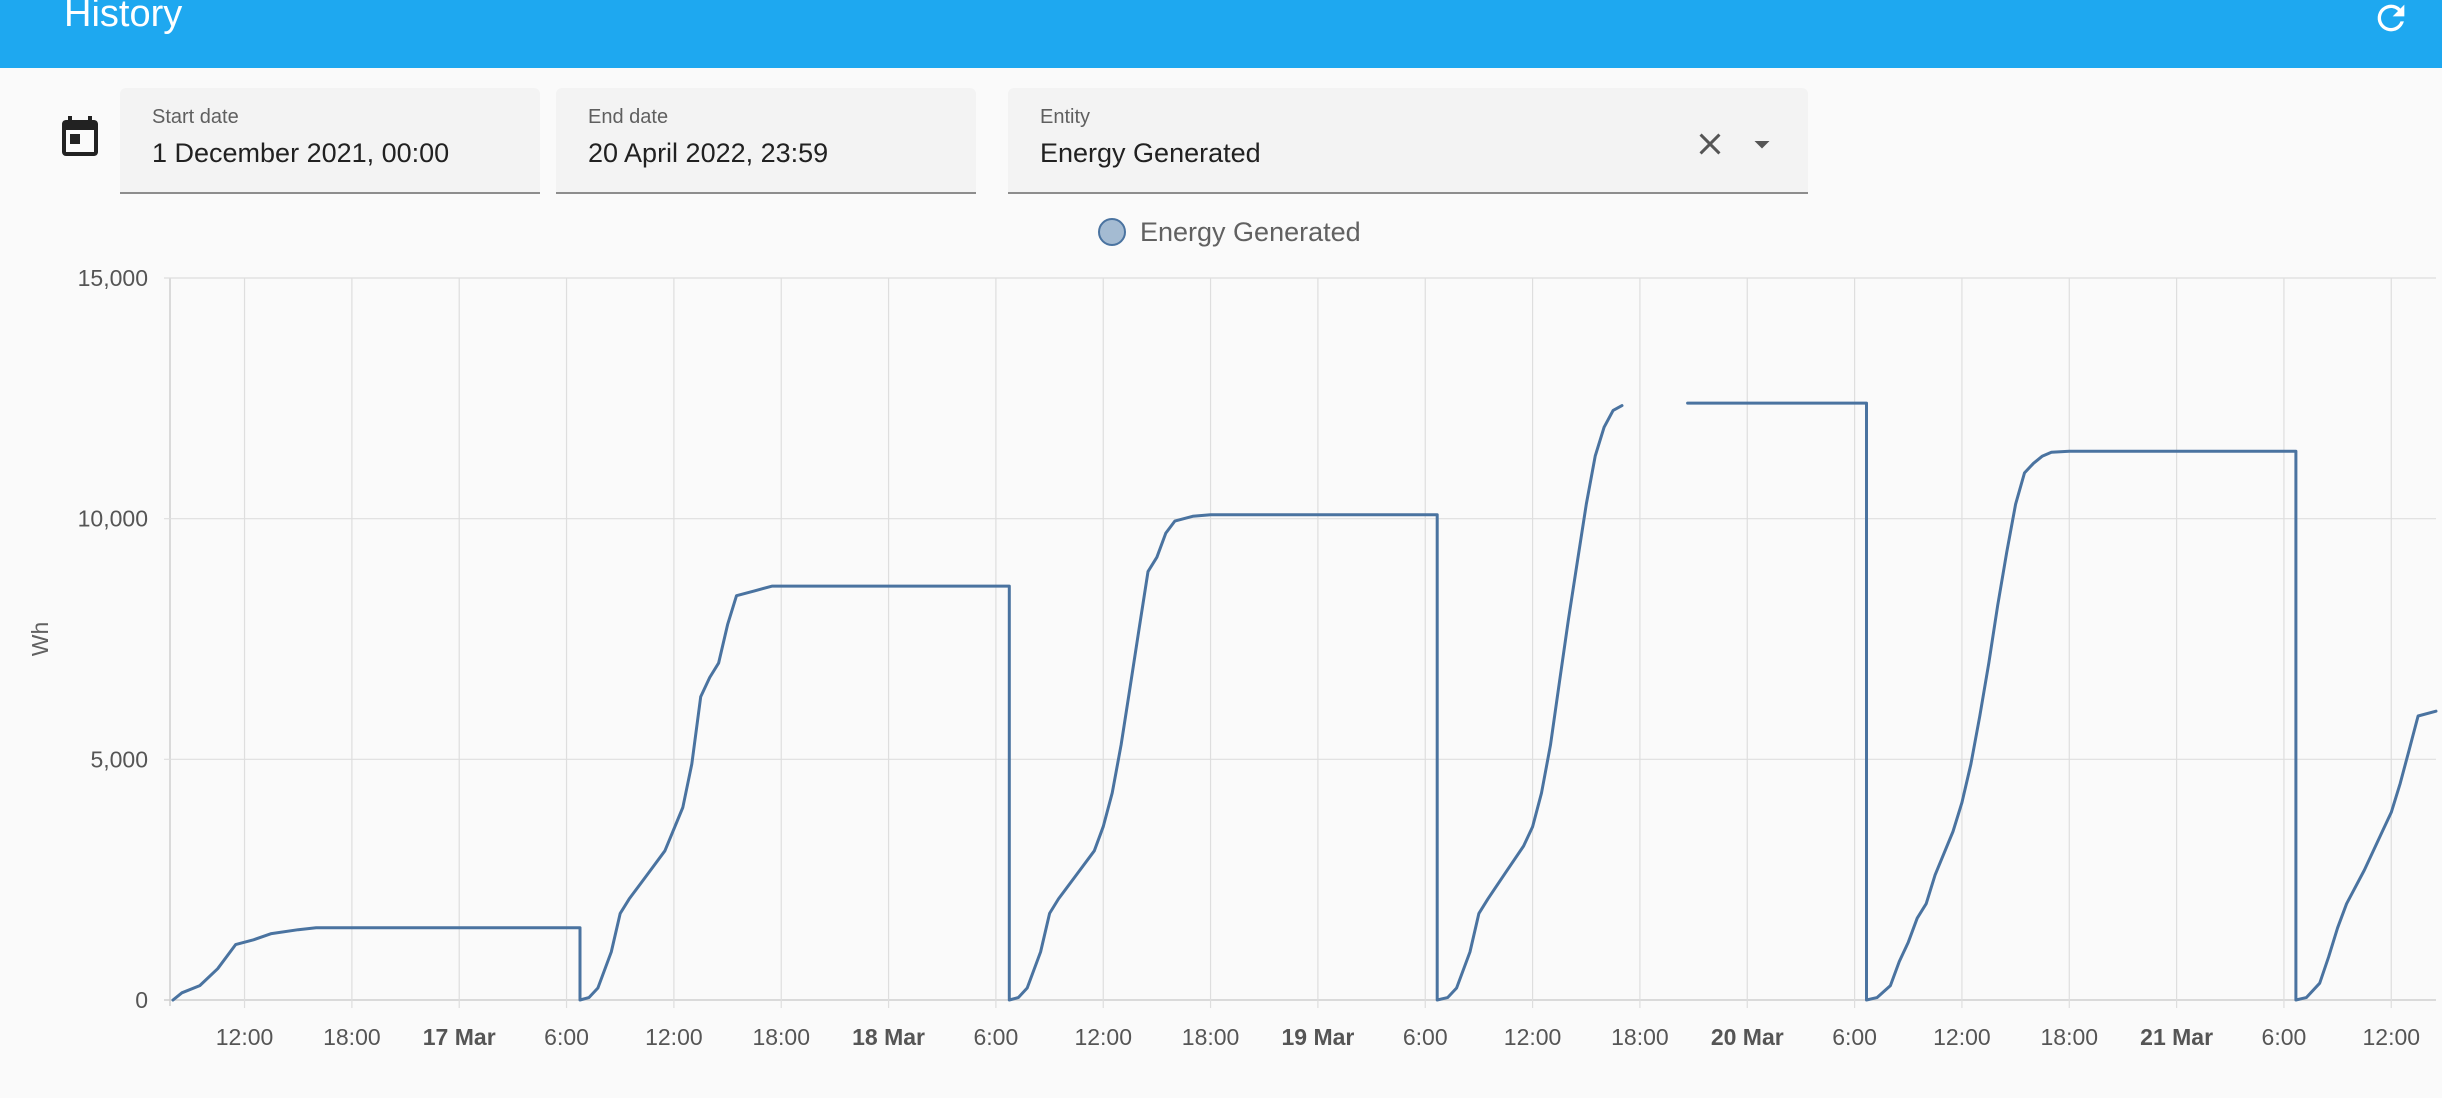 The height and width of the screenshot is (1098, 2442). I want to click on y-tick-label: 15,000, so click(113, 278).